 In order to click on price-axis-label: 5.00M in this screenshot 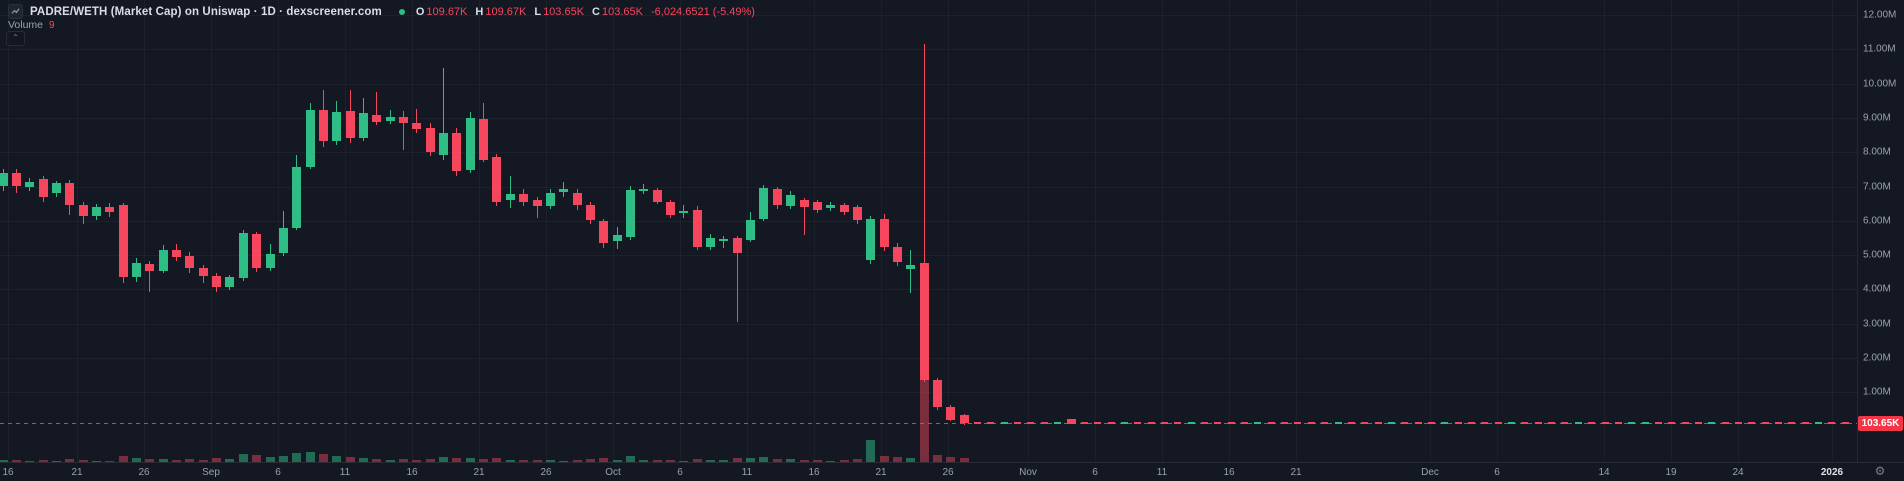, I will do `click(1877, 255)`.